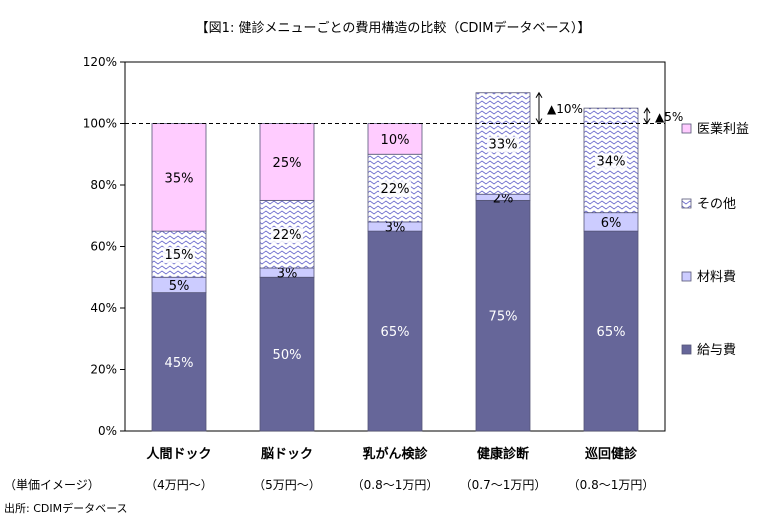  What do you see at coordinates (669, 117) in the screenshot?
I see `annotation-label: ▲5%` at bounding box center [669, 117].